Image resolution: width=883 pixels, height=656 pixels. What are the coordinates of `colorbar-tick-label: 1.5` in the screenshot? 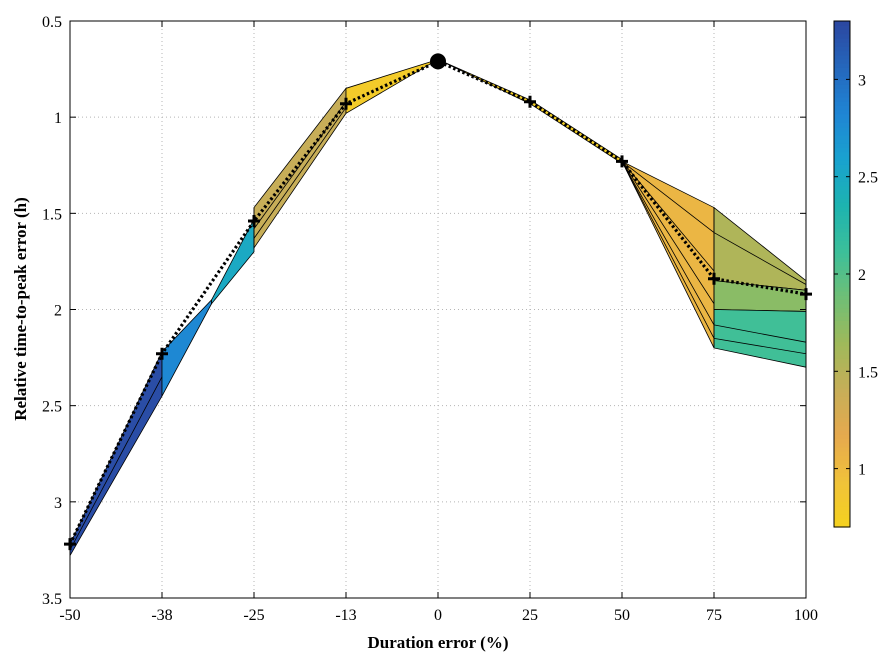 It's located at (868, 372).